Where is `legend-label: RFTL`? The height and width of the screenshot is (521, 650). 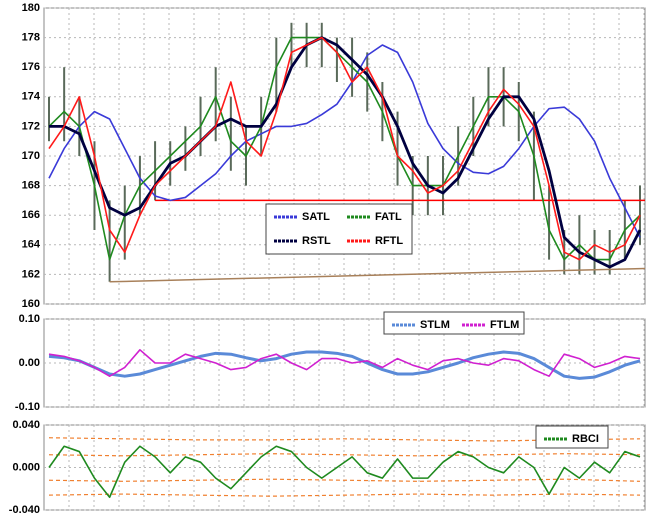
legend-label: RFTL is located at coordinates (389, 241).